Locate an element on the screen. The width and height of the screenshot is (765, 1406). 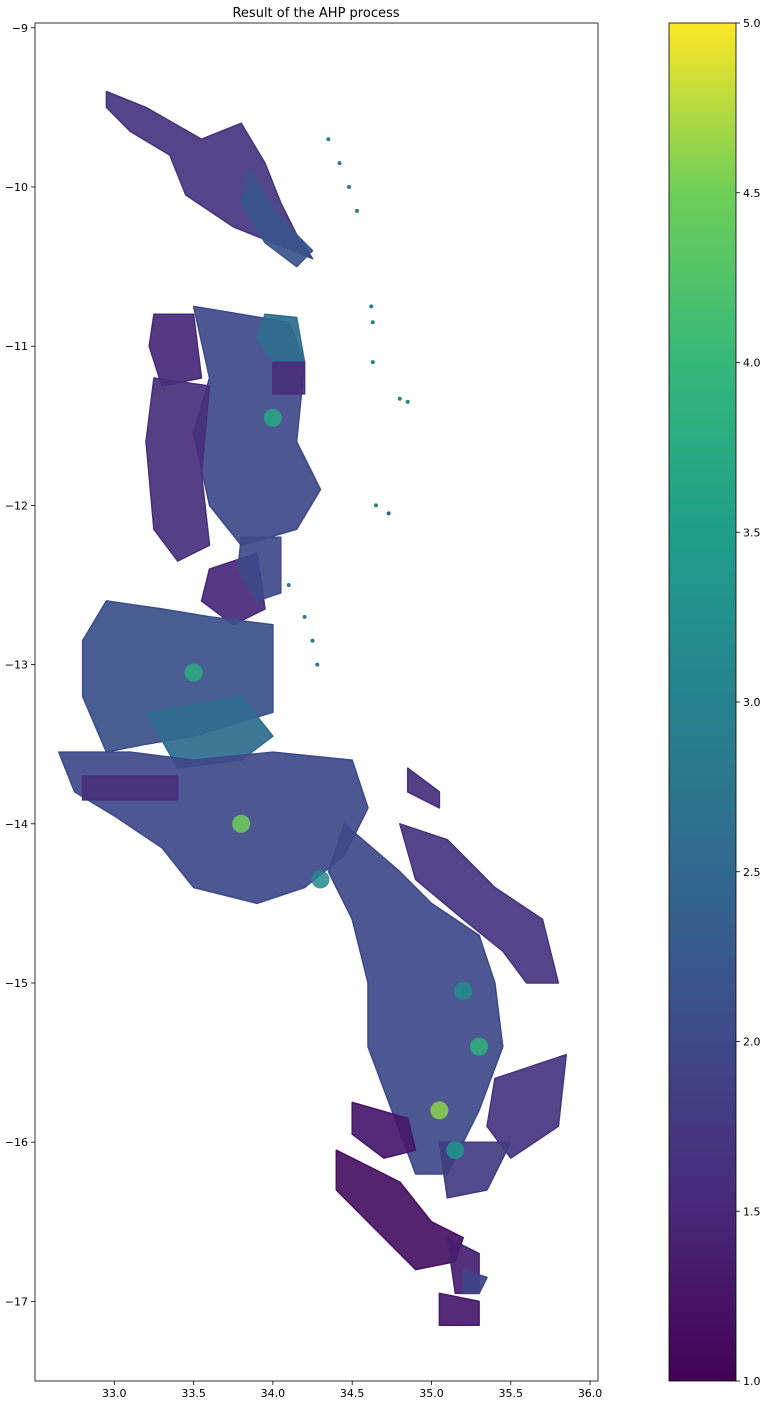
y-tick-label: −15 is located at coordinates (16, 983).